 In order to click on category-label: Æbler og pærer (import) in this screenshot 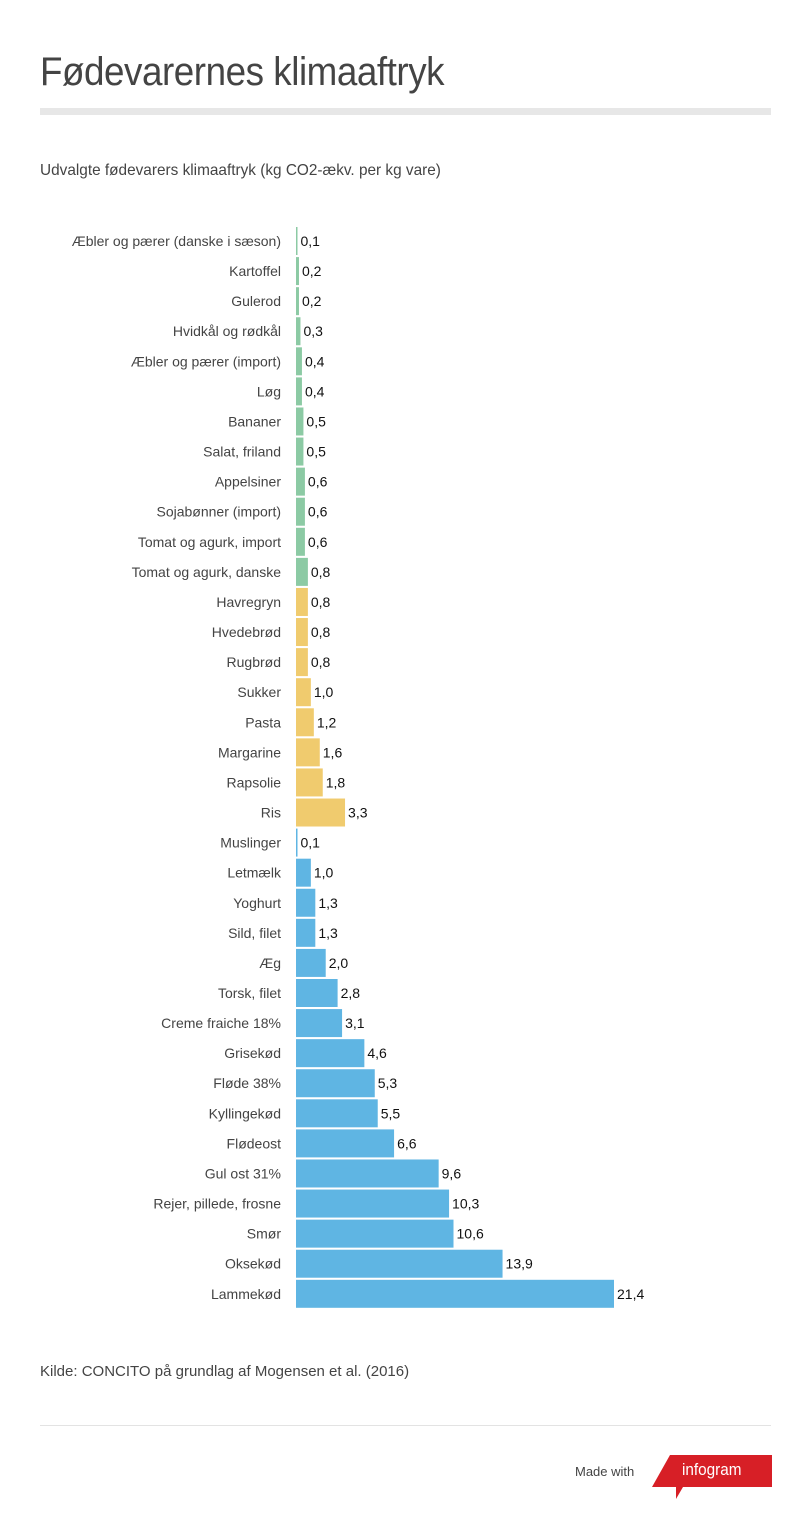, I will do `click(206, 361)`.